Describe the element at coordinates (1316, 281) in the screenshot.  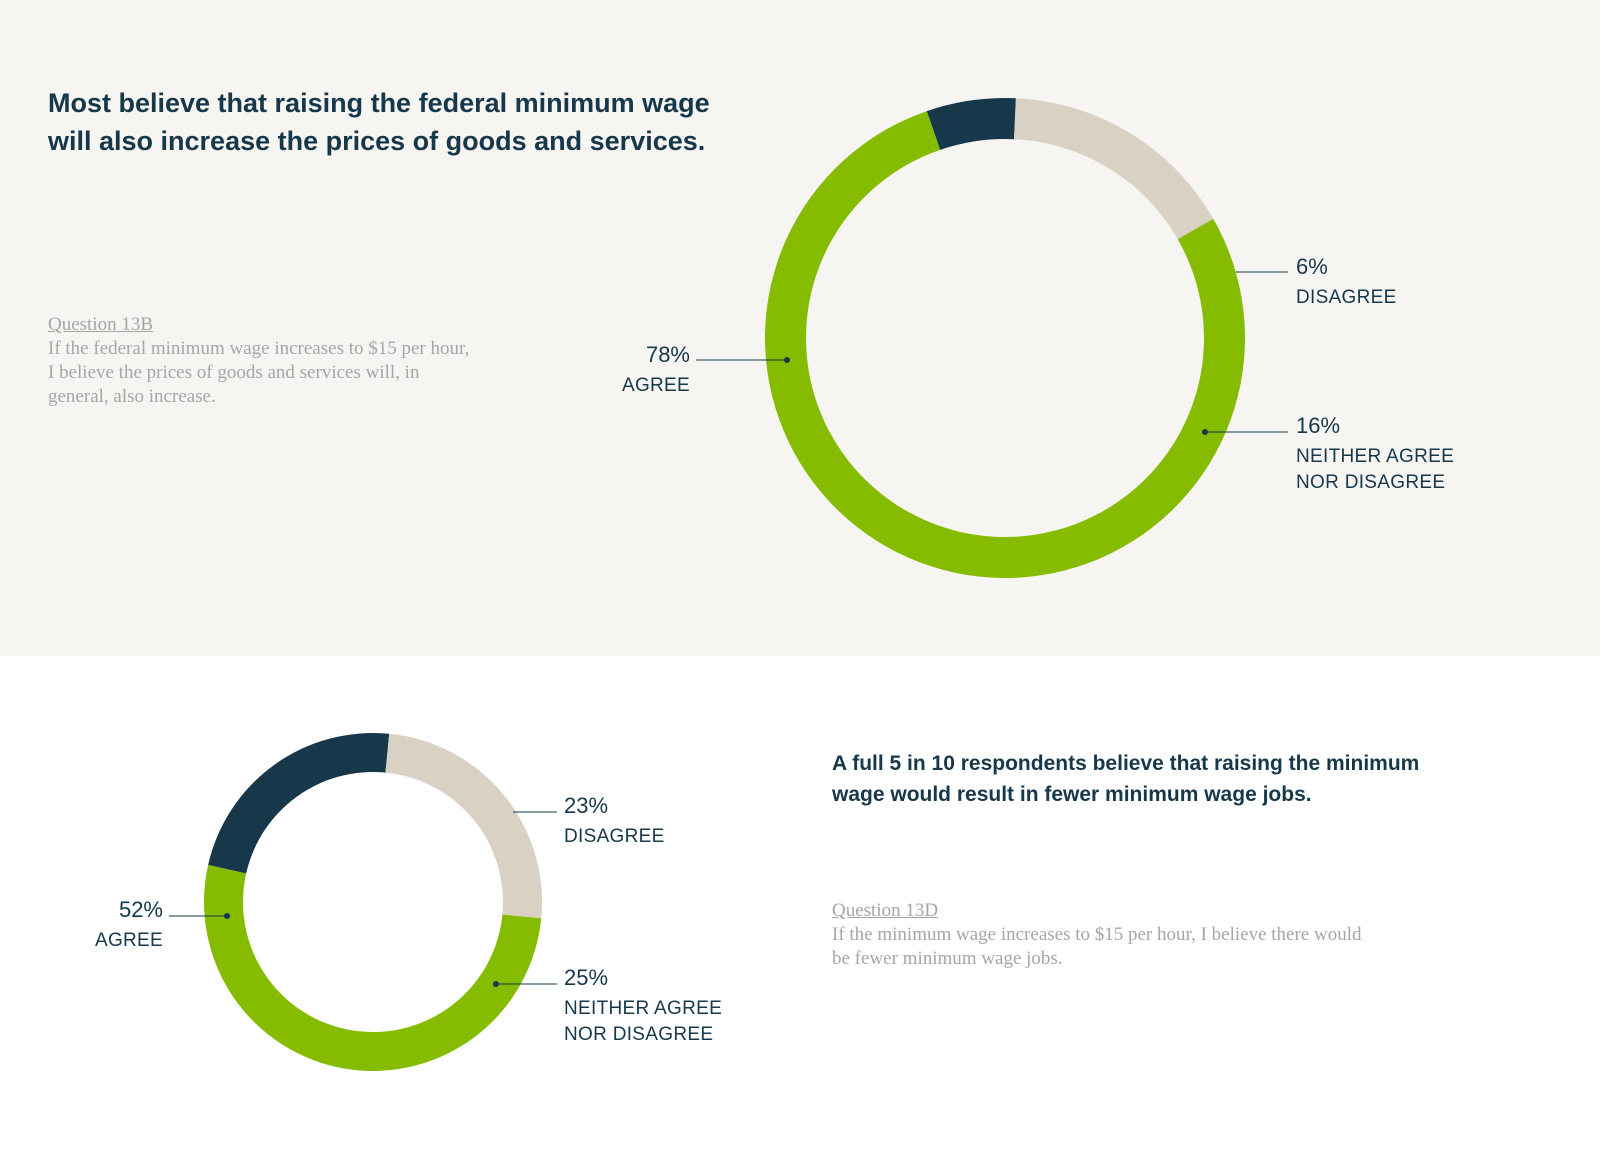
I see `slice-label-2: 6% DISAGREE` at that location.